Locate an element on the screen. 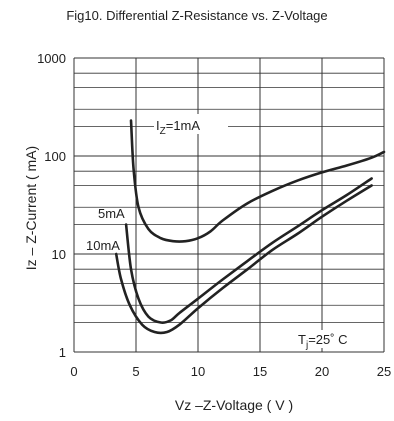 This screenshot has height=421, width=394. y-tick-label: 1 is located at coordinates (62, 352).